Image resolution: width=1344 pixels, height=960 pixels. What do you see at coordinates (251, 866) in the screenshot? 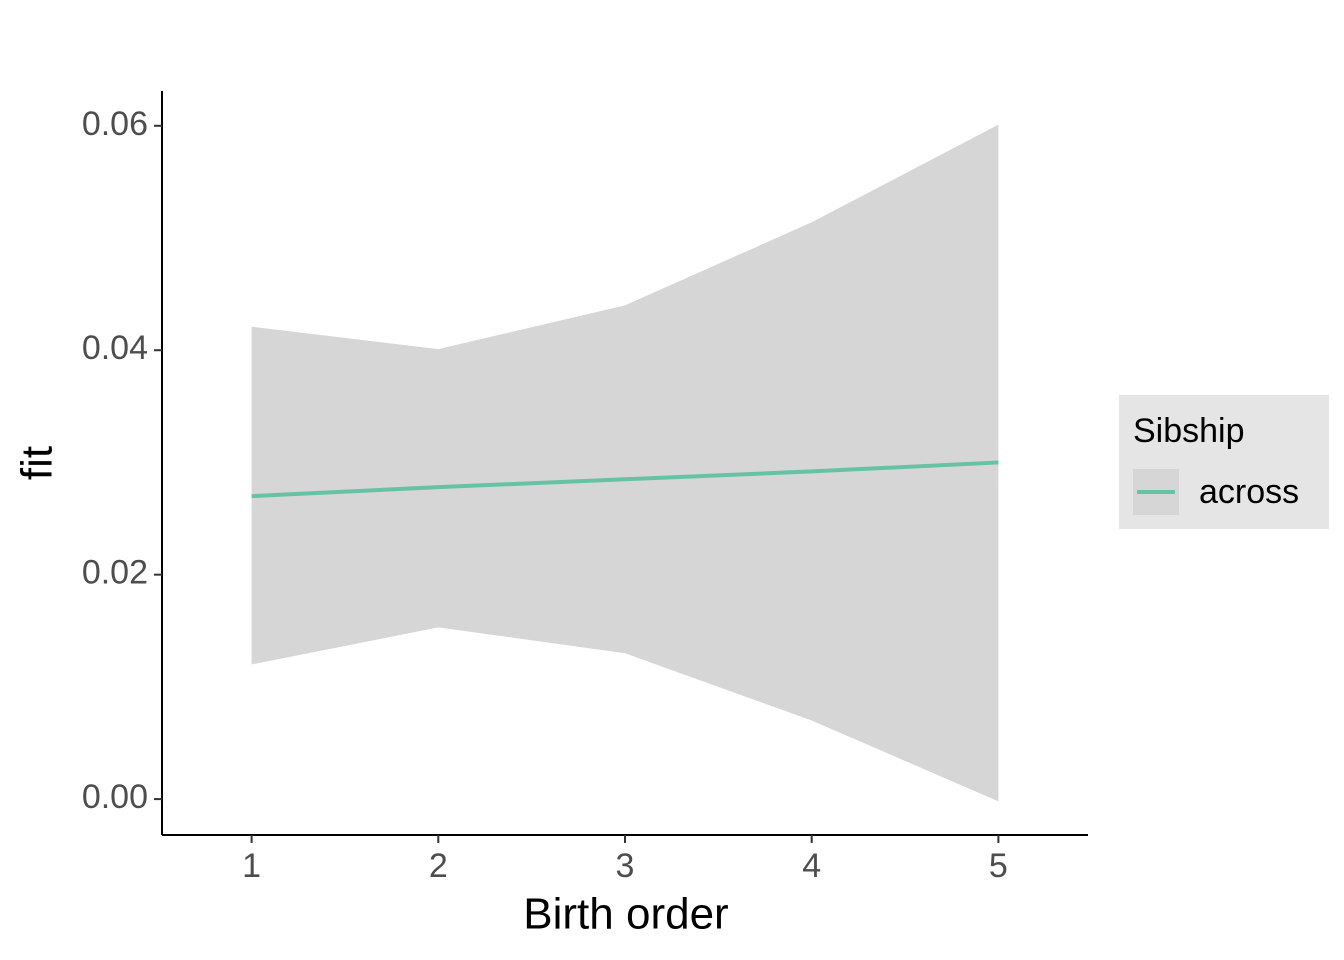
I see `x-tick-label: 1` at bounding box center [251, 866].